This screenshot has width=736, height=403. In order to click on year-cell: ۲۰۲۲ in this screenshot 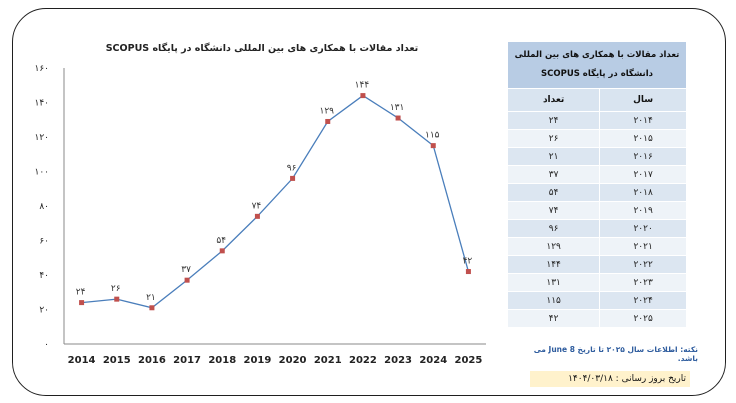, I will do `click(643, 264)`.